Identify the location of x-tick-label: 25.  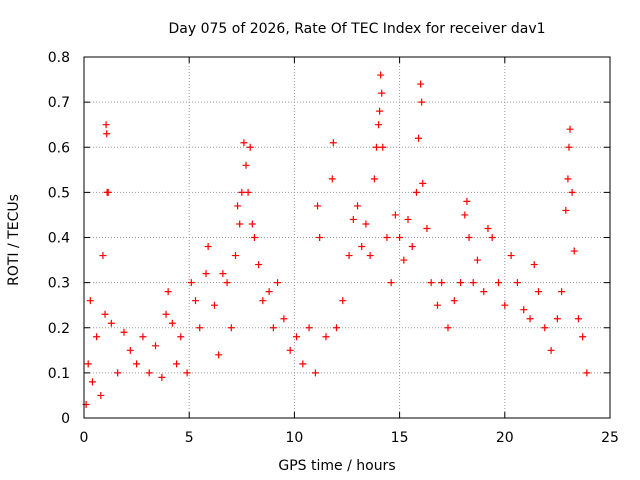
(610, 438).